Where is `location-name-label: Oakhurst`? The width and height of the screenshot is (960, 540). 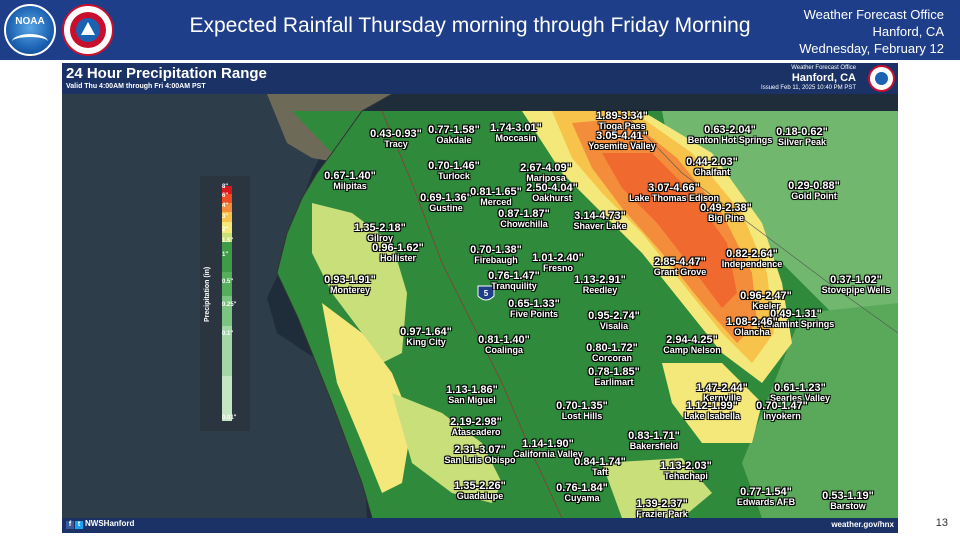 location-name-label: Oakhurst is located at coordinates (552, 198).